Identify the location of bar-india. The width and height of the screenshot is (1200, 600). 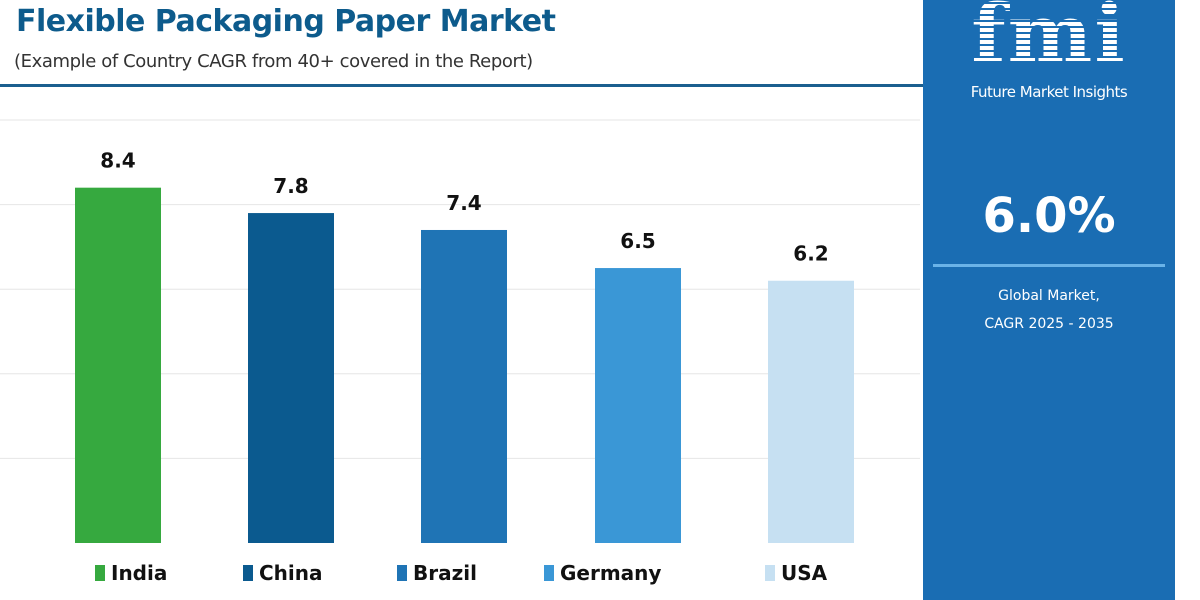
(118, 365).